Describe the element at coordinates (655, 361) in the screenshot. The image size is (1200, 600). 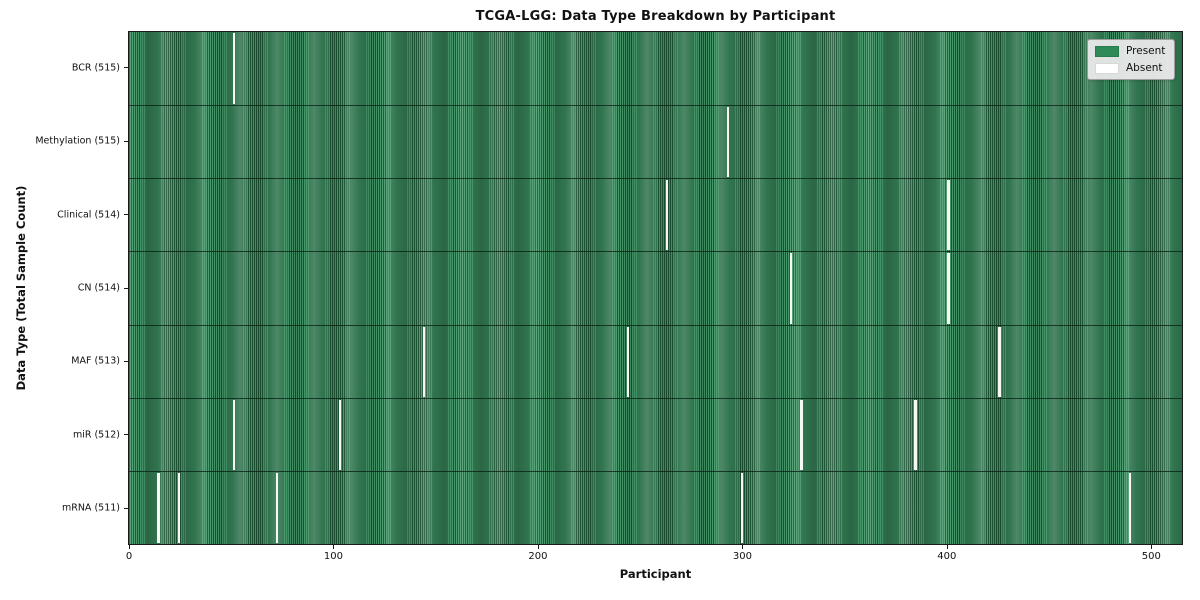
I see `heatmap-row-MAF` at that location.